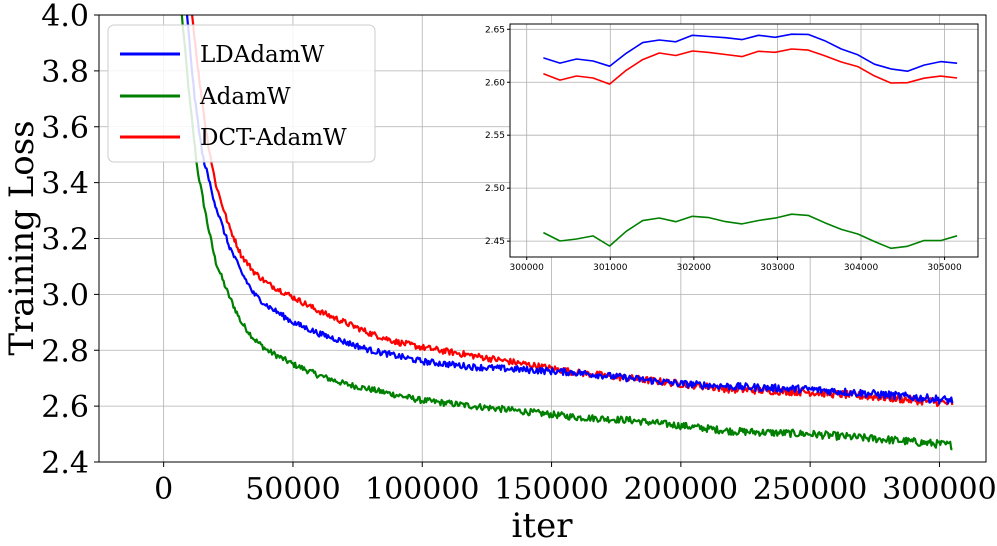 Image resolution: width=997 pixels, height=546 pixels. I want to click on legend-label-dct-adamw: DCT-AdamW, so click(273, 138).